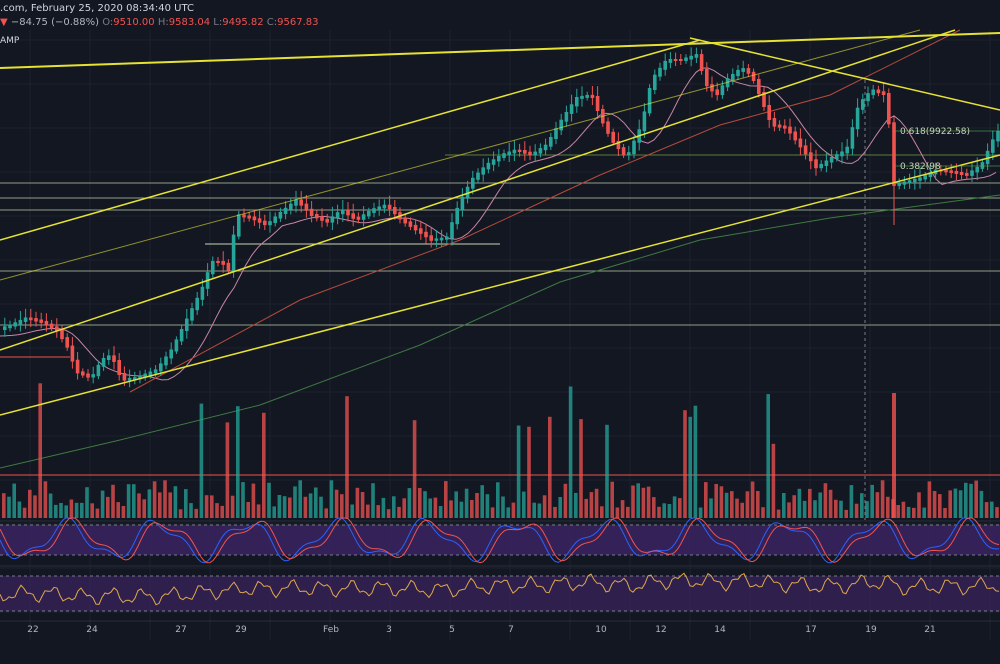 The height and width of the screenshot is (664, 1000). What do you see at coordinates (511, 630) in the screenshot?
I see `time-tick-label: 7` at bounding box center [511, 630].